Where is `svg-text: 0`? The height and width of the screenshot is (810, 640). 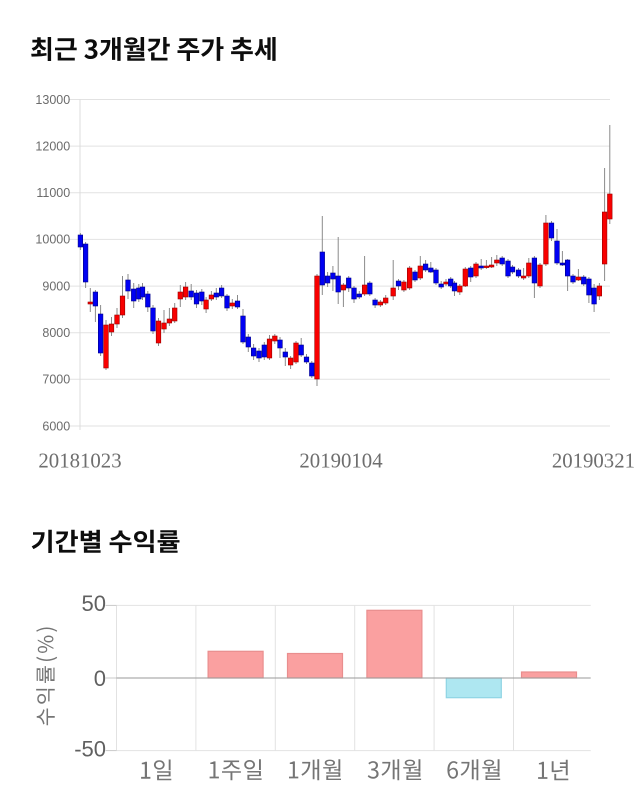
svg-text: 0 is located at coordinates (100, 678).